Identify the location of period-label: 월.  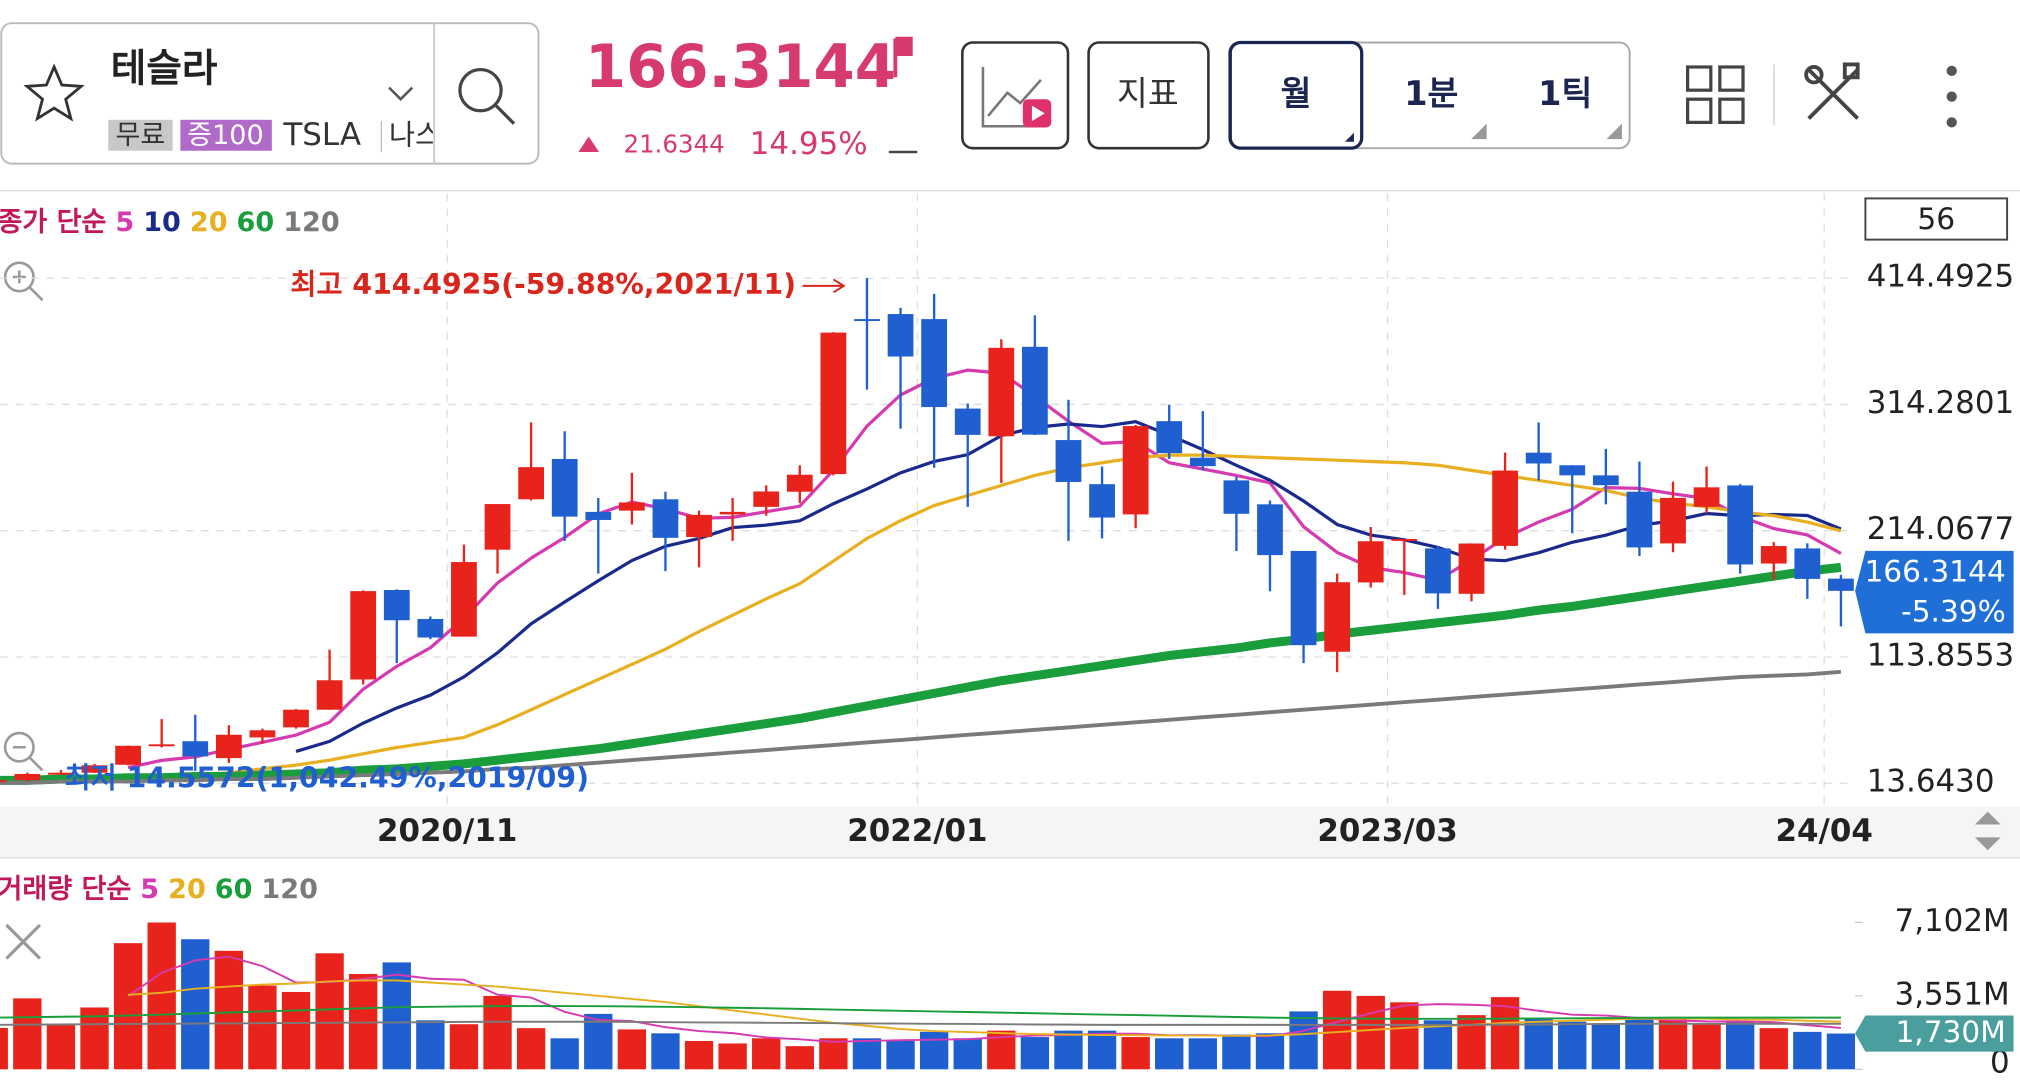
(1296, 93).